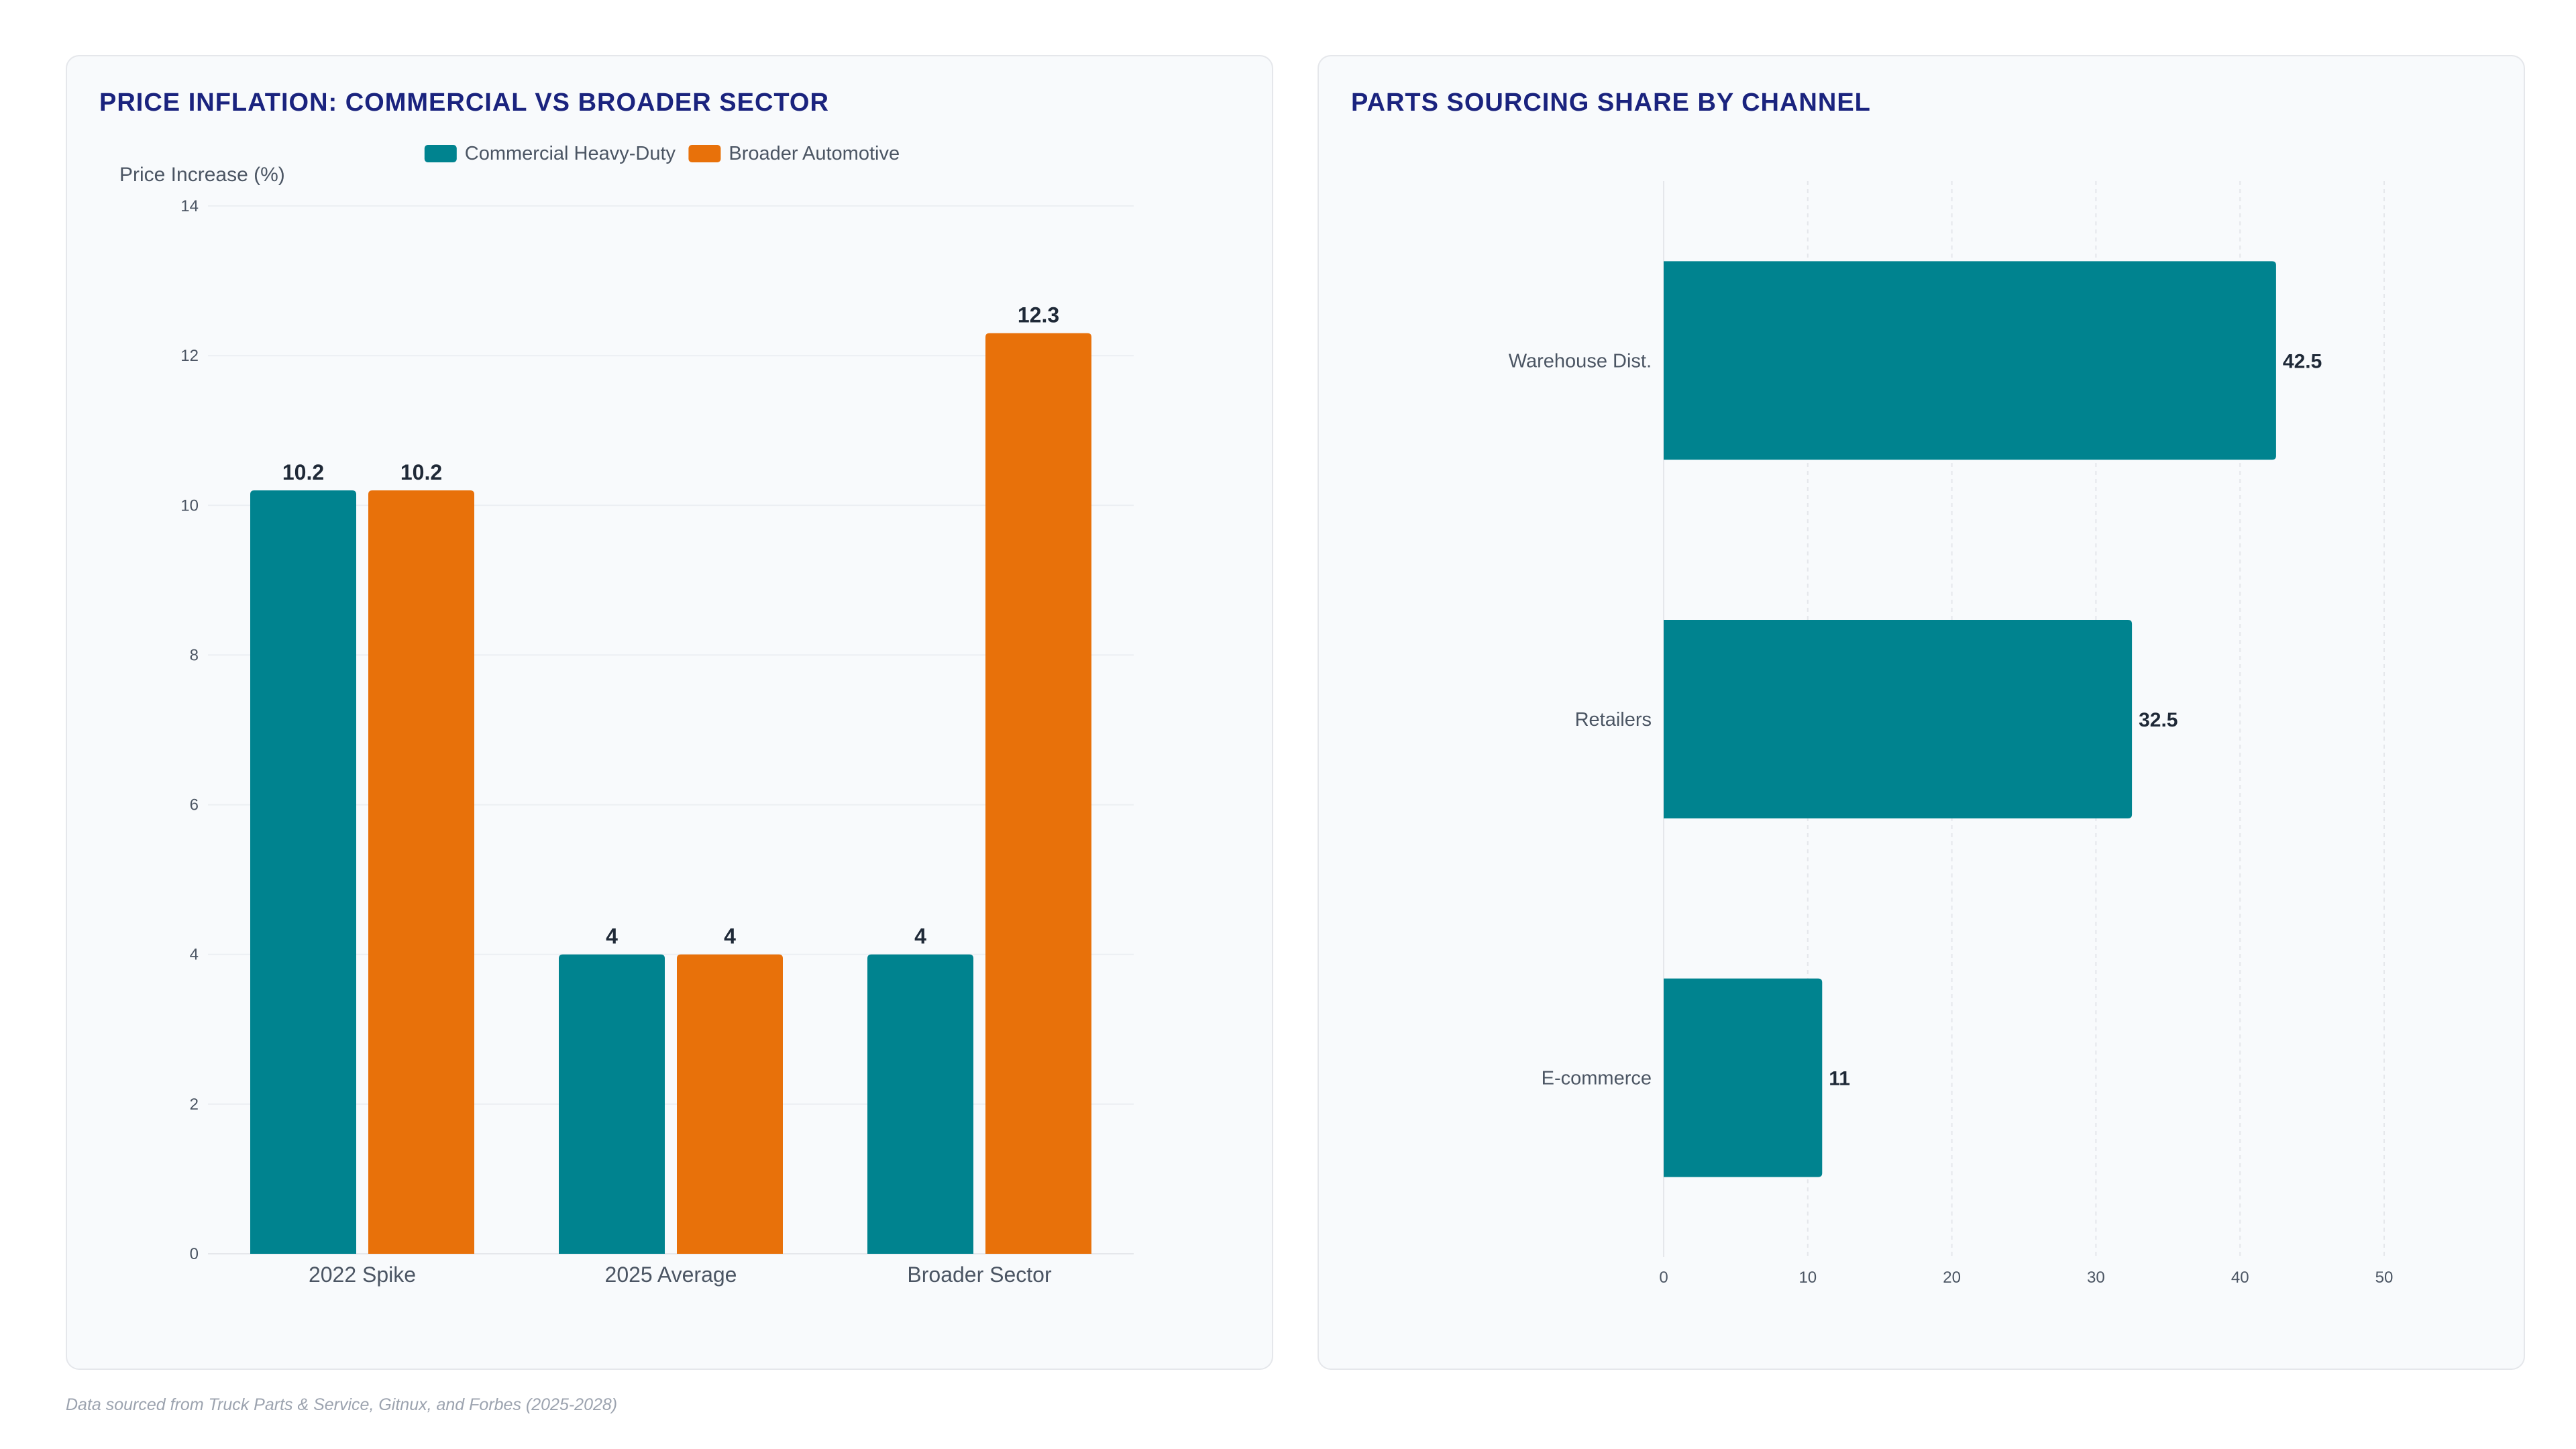 This screenshot has width=2576, height=1449. I want to click on x-tick-label-2025-average: 2025 Average, so click(671, 1275).